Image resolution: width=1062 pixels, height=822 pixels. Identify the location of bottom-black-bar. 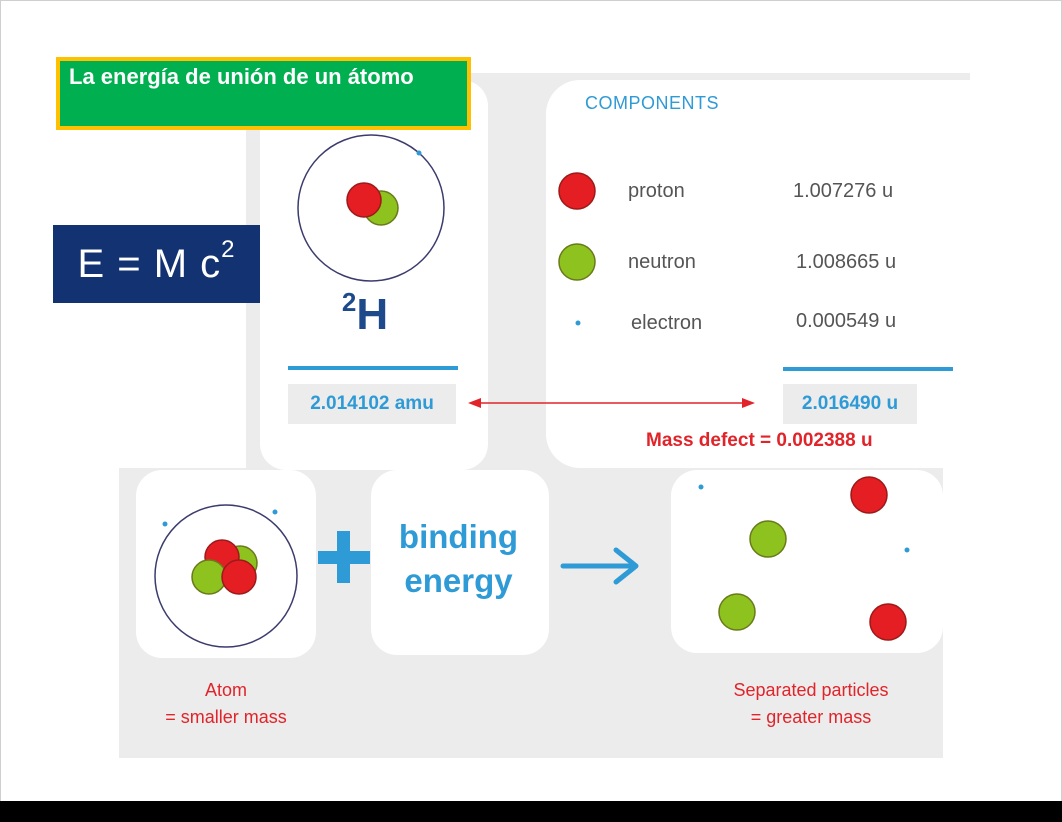
(531, 811).